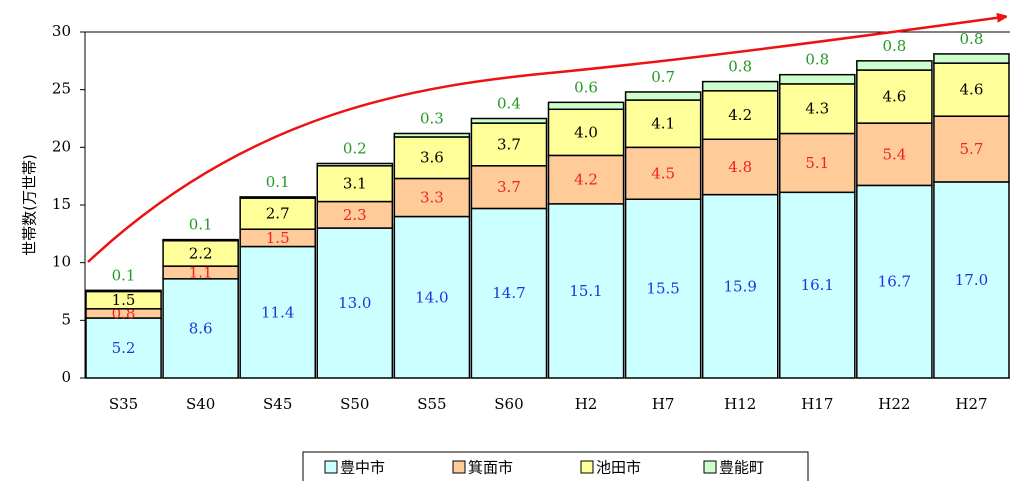 This screenshot has width=1011, height=481. Describe the element at coordinates (432, 158) in the screenshot. I see `value-label: 3.6` at that location.